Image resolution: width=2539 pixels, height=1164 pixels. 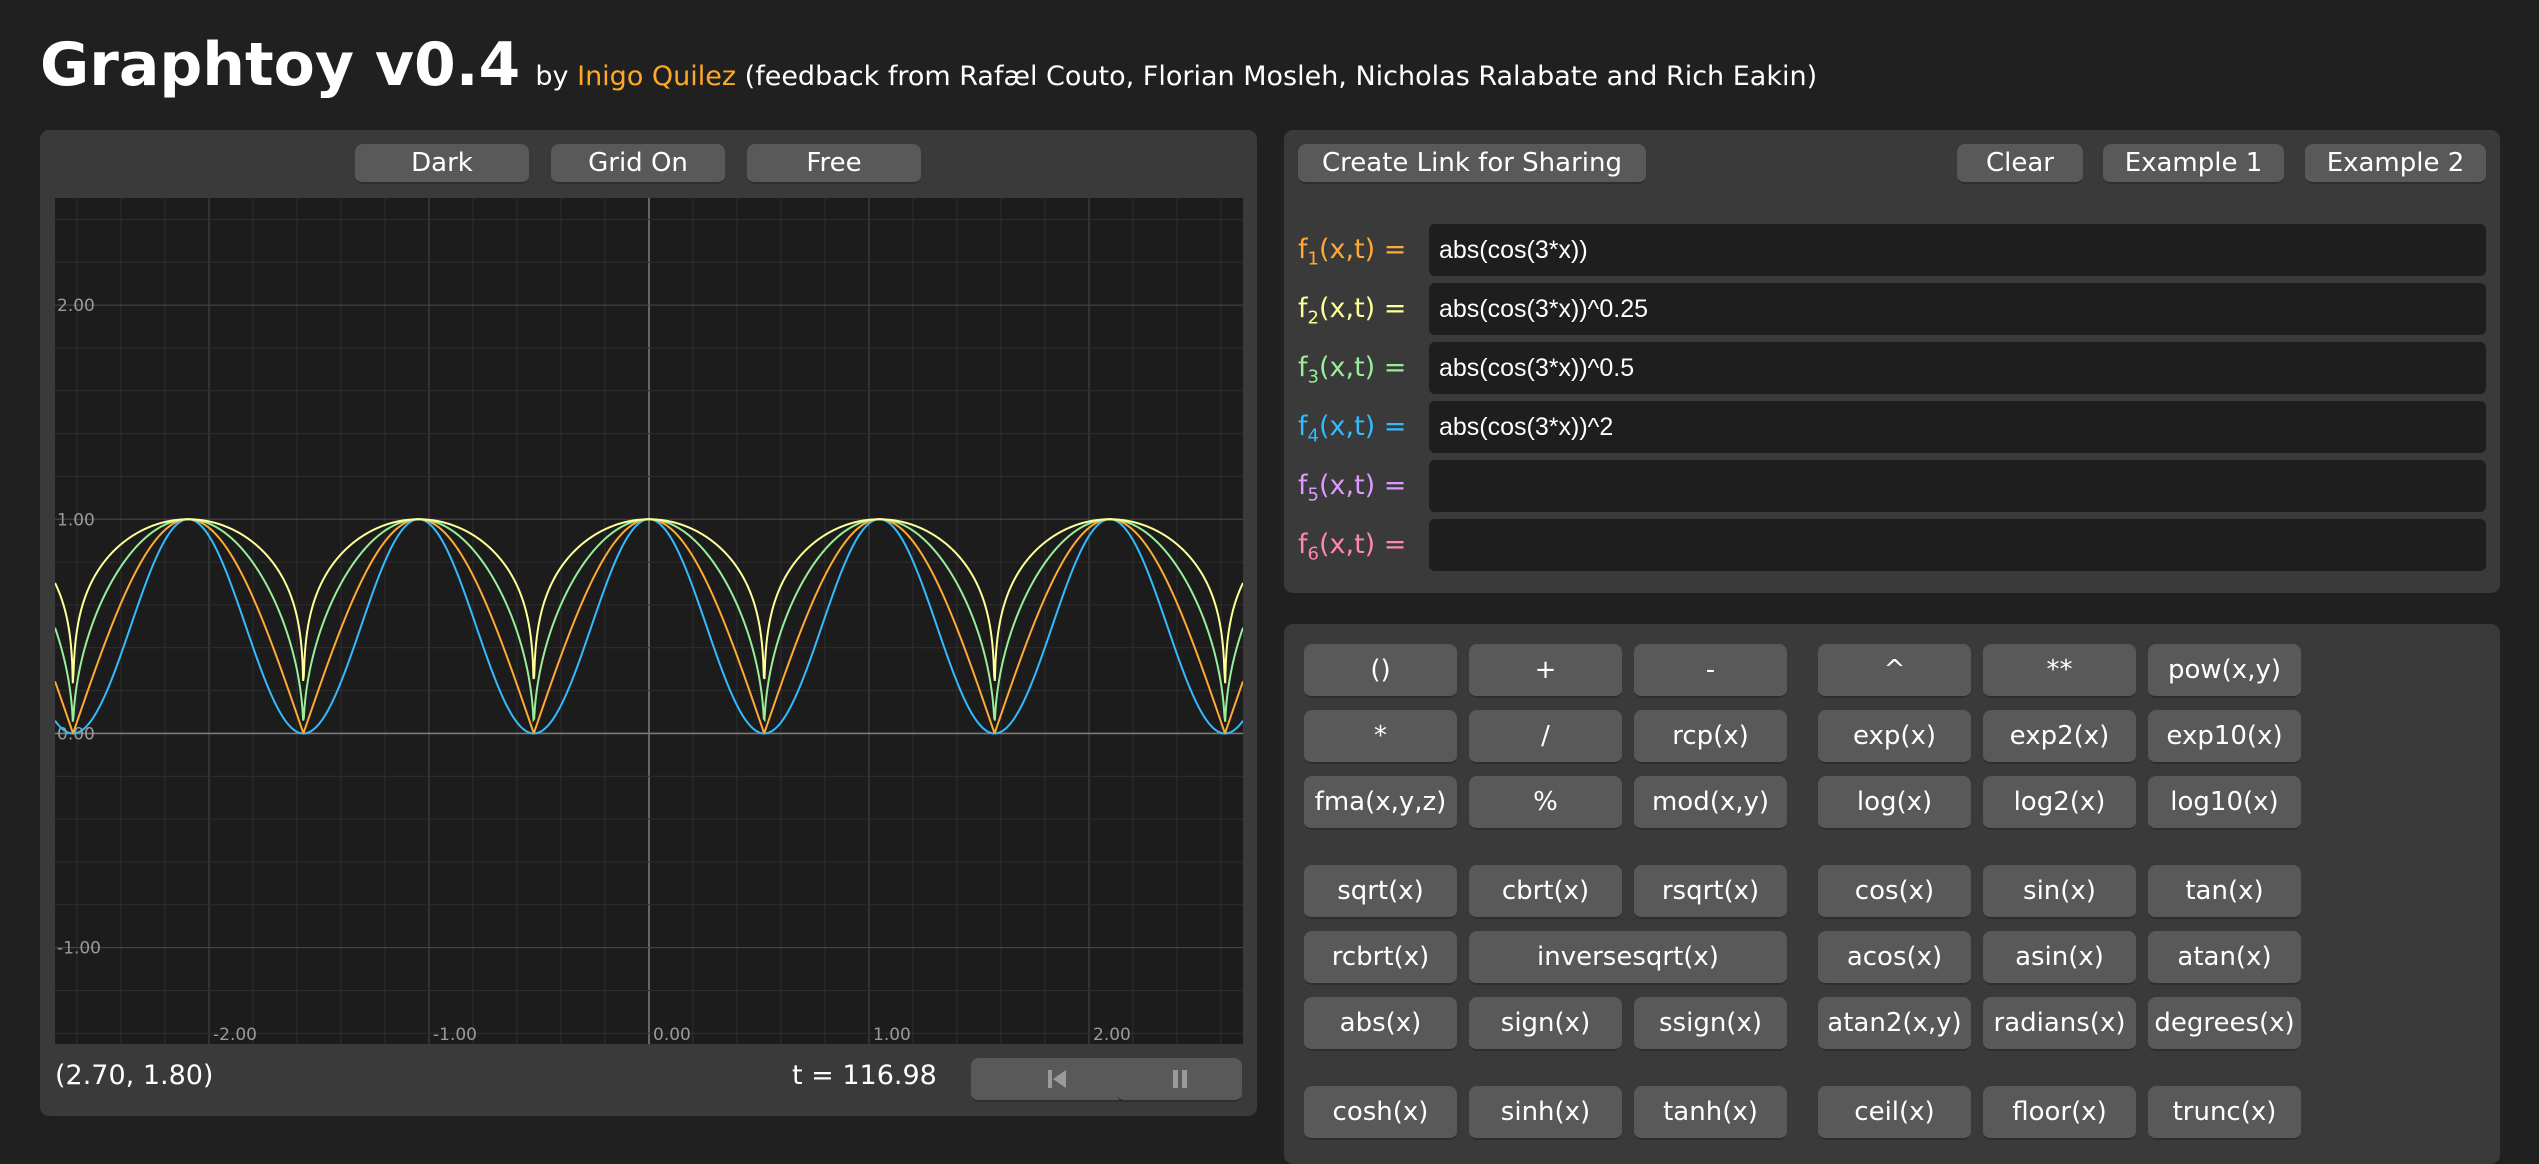 I want to click on key-op-button: **, so click(x=2059, y=671).